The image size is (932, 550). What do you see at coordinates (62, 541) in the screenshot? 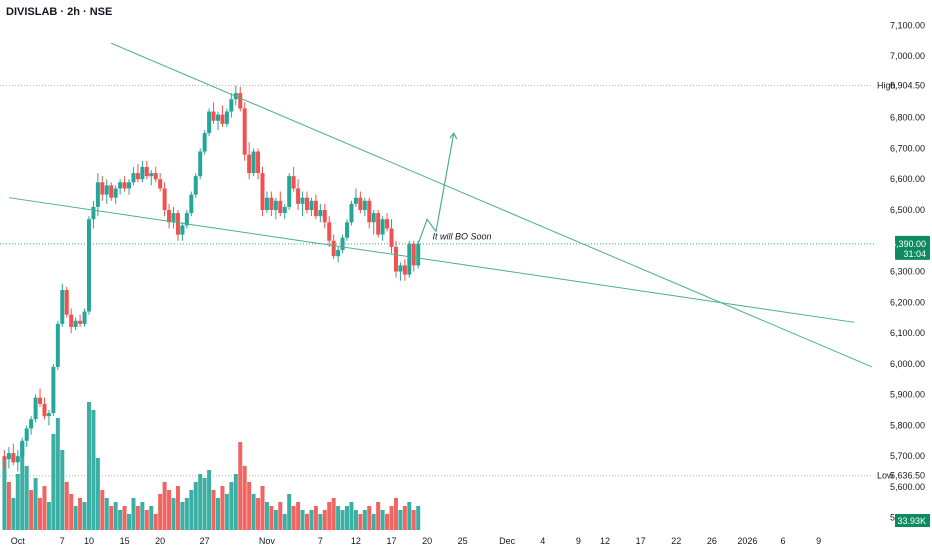
I see `x-tick-label: 7` at bounding box center [62, 541].